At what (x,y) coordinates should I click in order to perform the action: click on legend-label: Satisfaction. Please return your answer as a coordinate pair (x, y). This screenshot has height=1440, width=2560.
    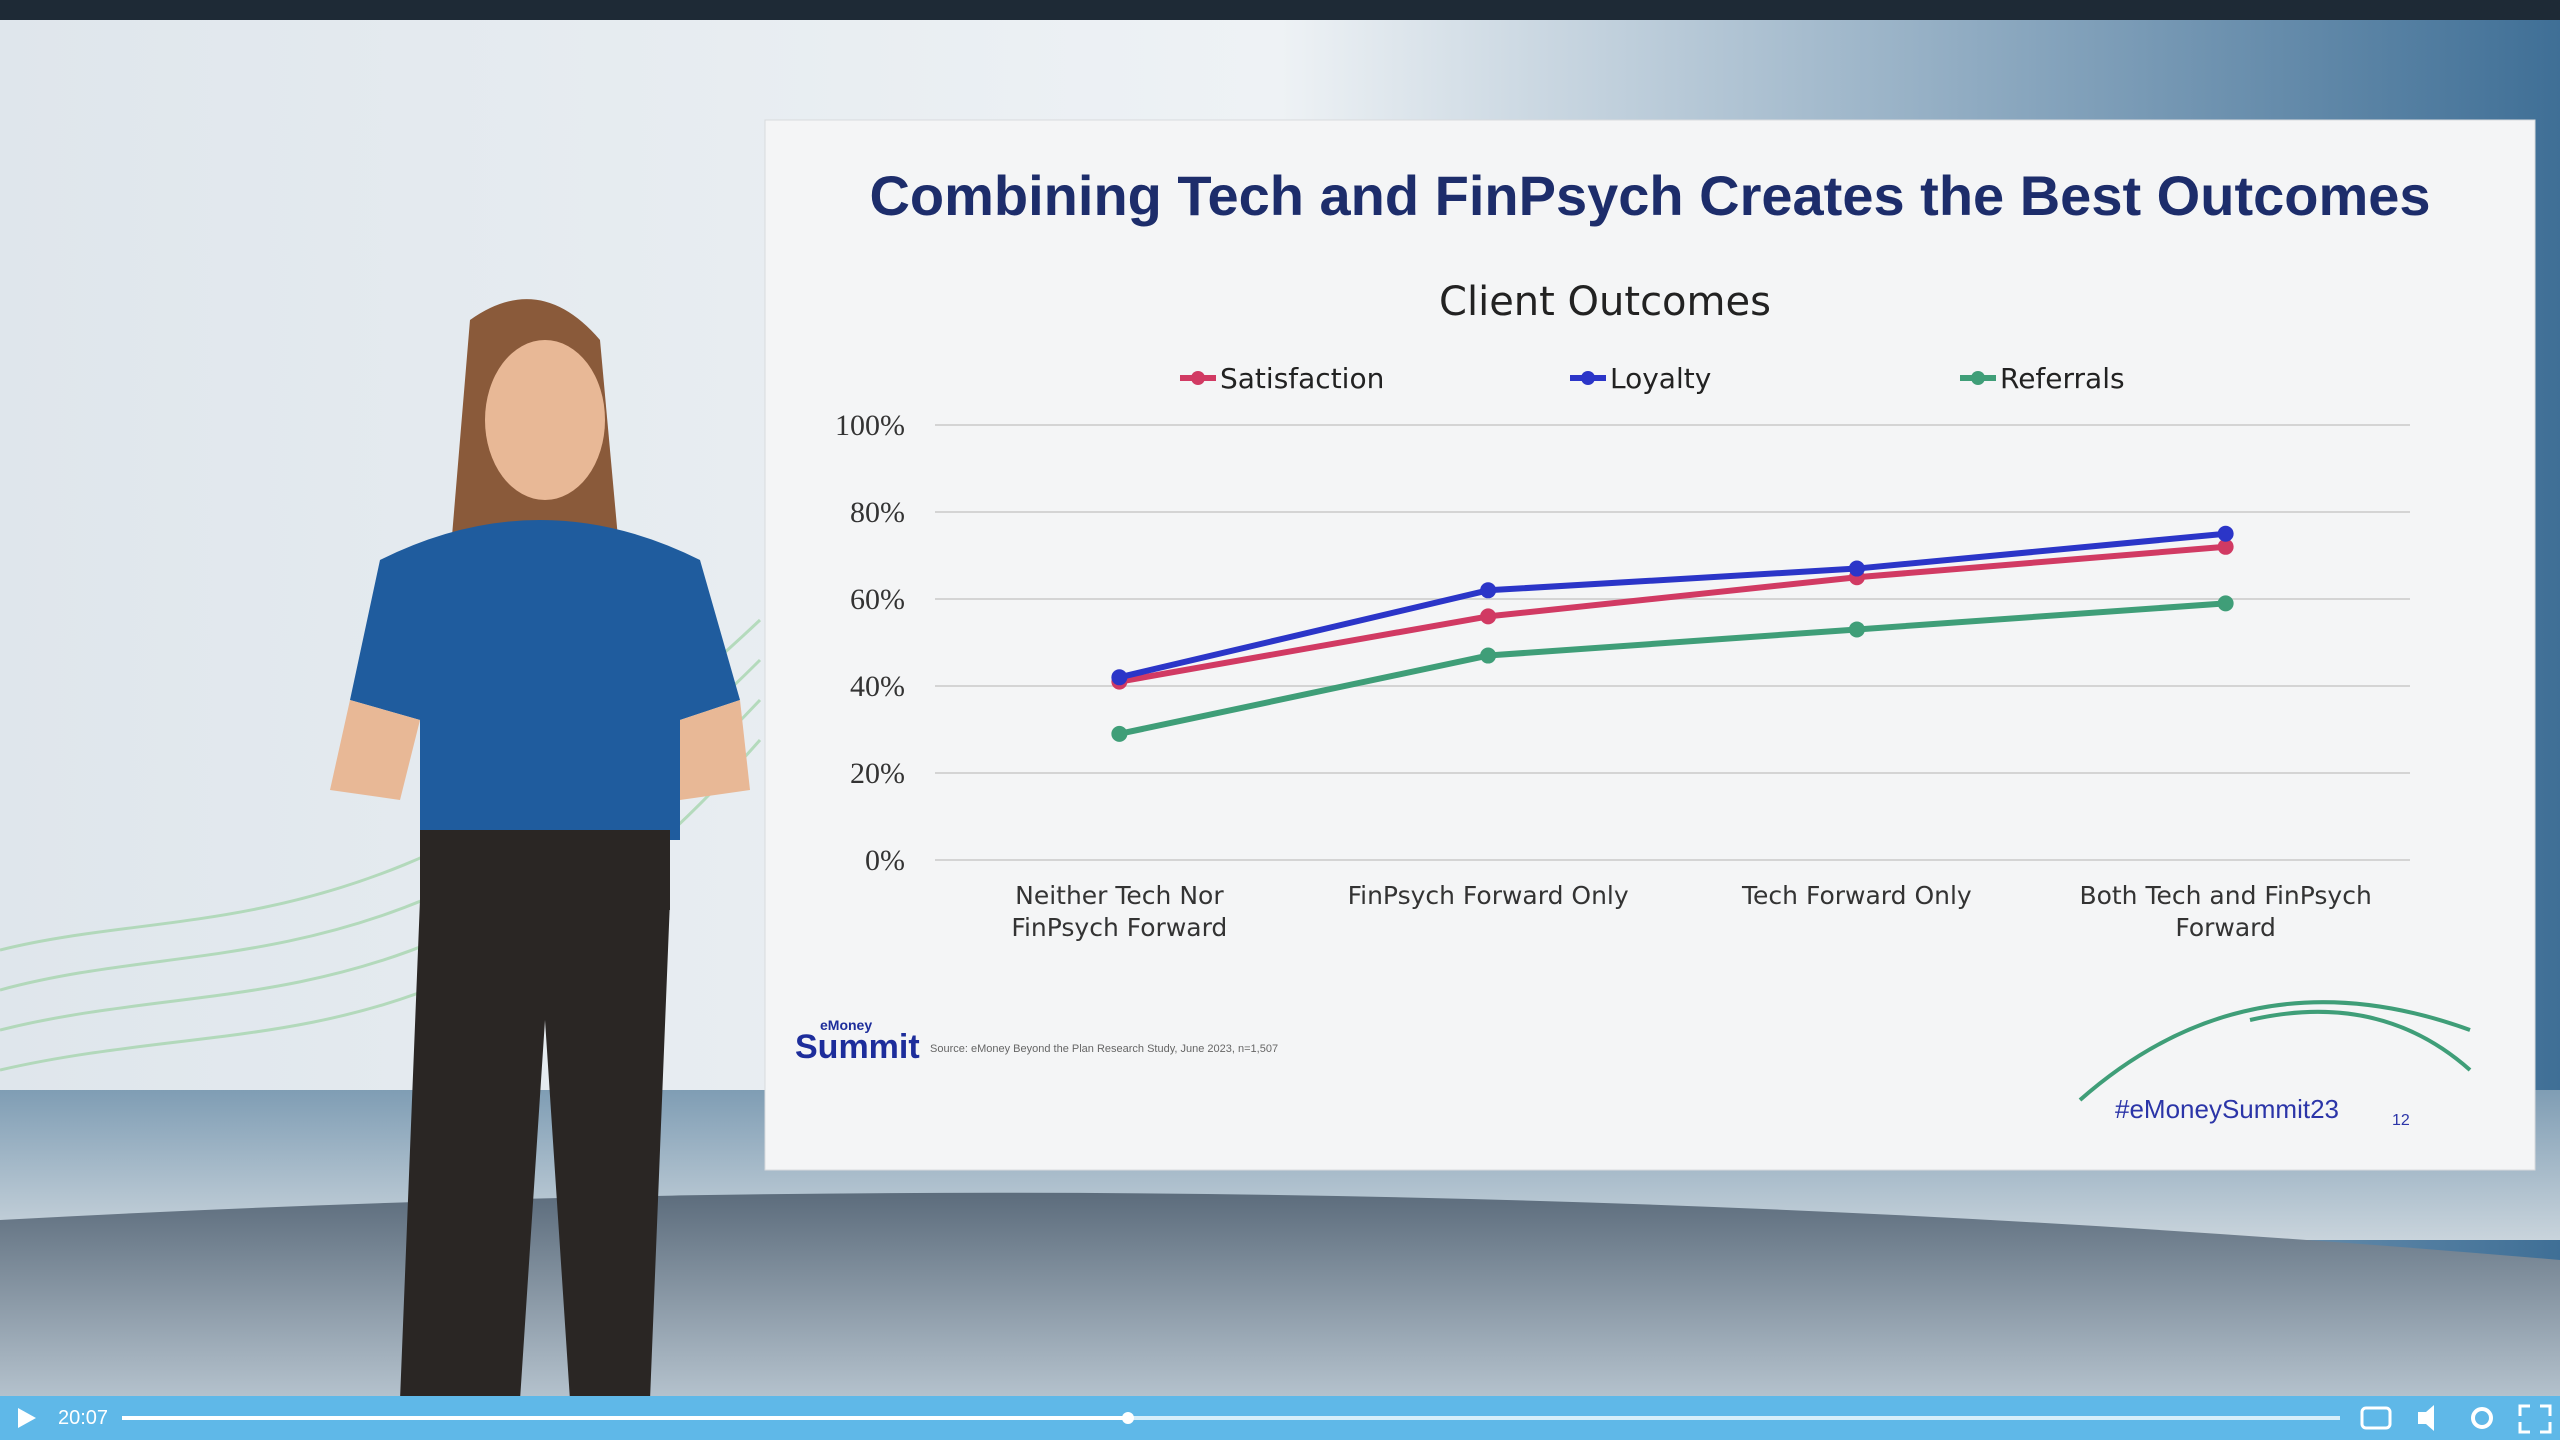
    Looking at the image, I should click on (1302, 378).